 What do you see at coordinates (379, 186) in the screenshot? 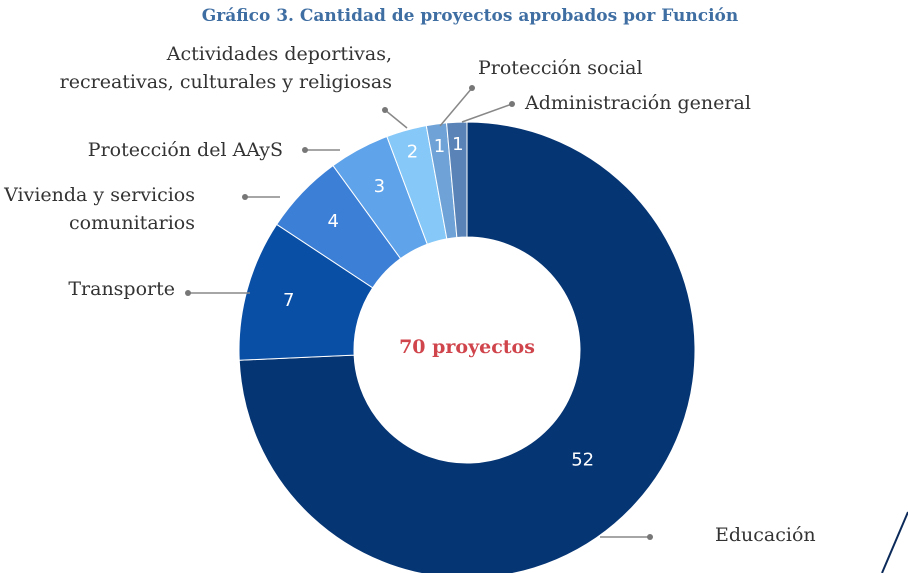
I see `data-label: 3` at bounding box center [379, 186].